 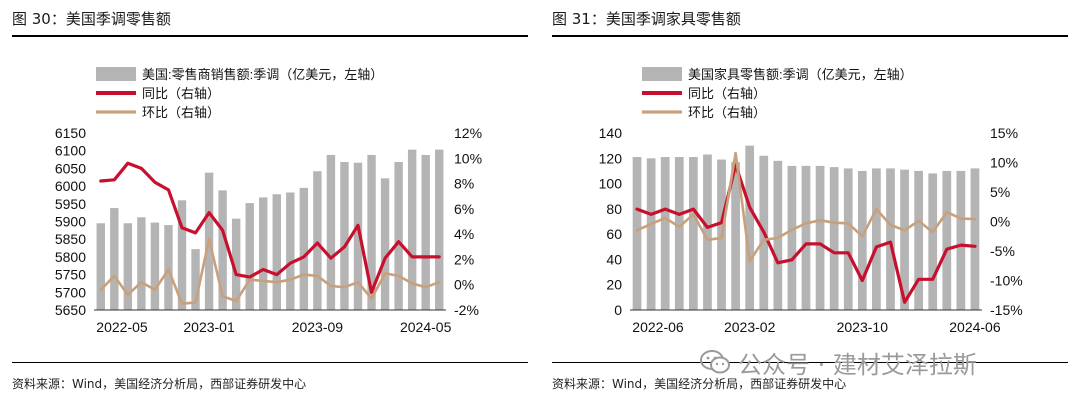 What do you see at coordinates (611, 158) in the screenshot?
I see `right-left-tick-6: 120` at bounding box center [611, 158].